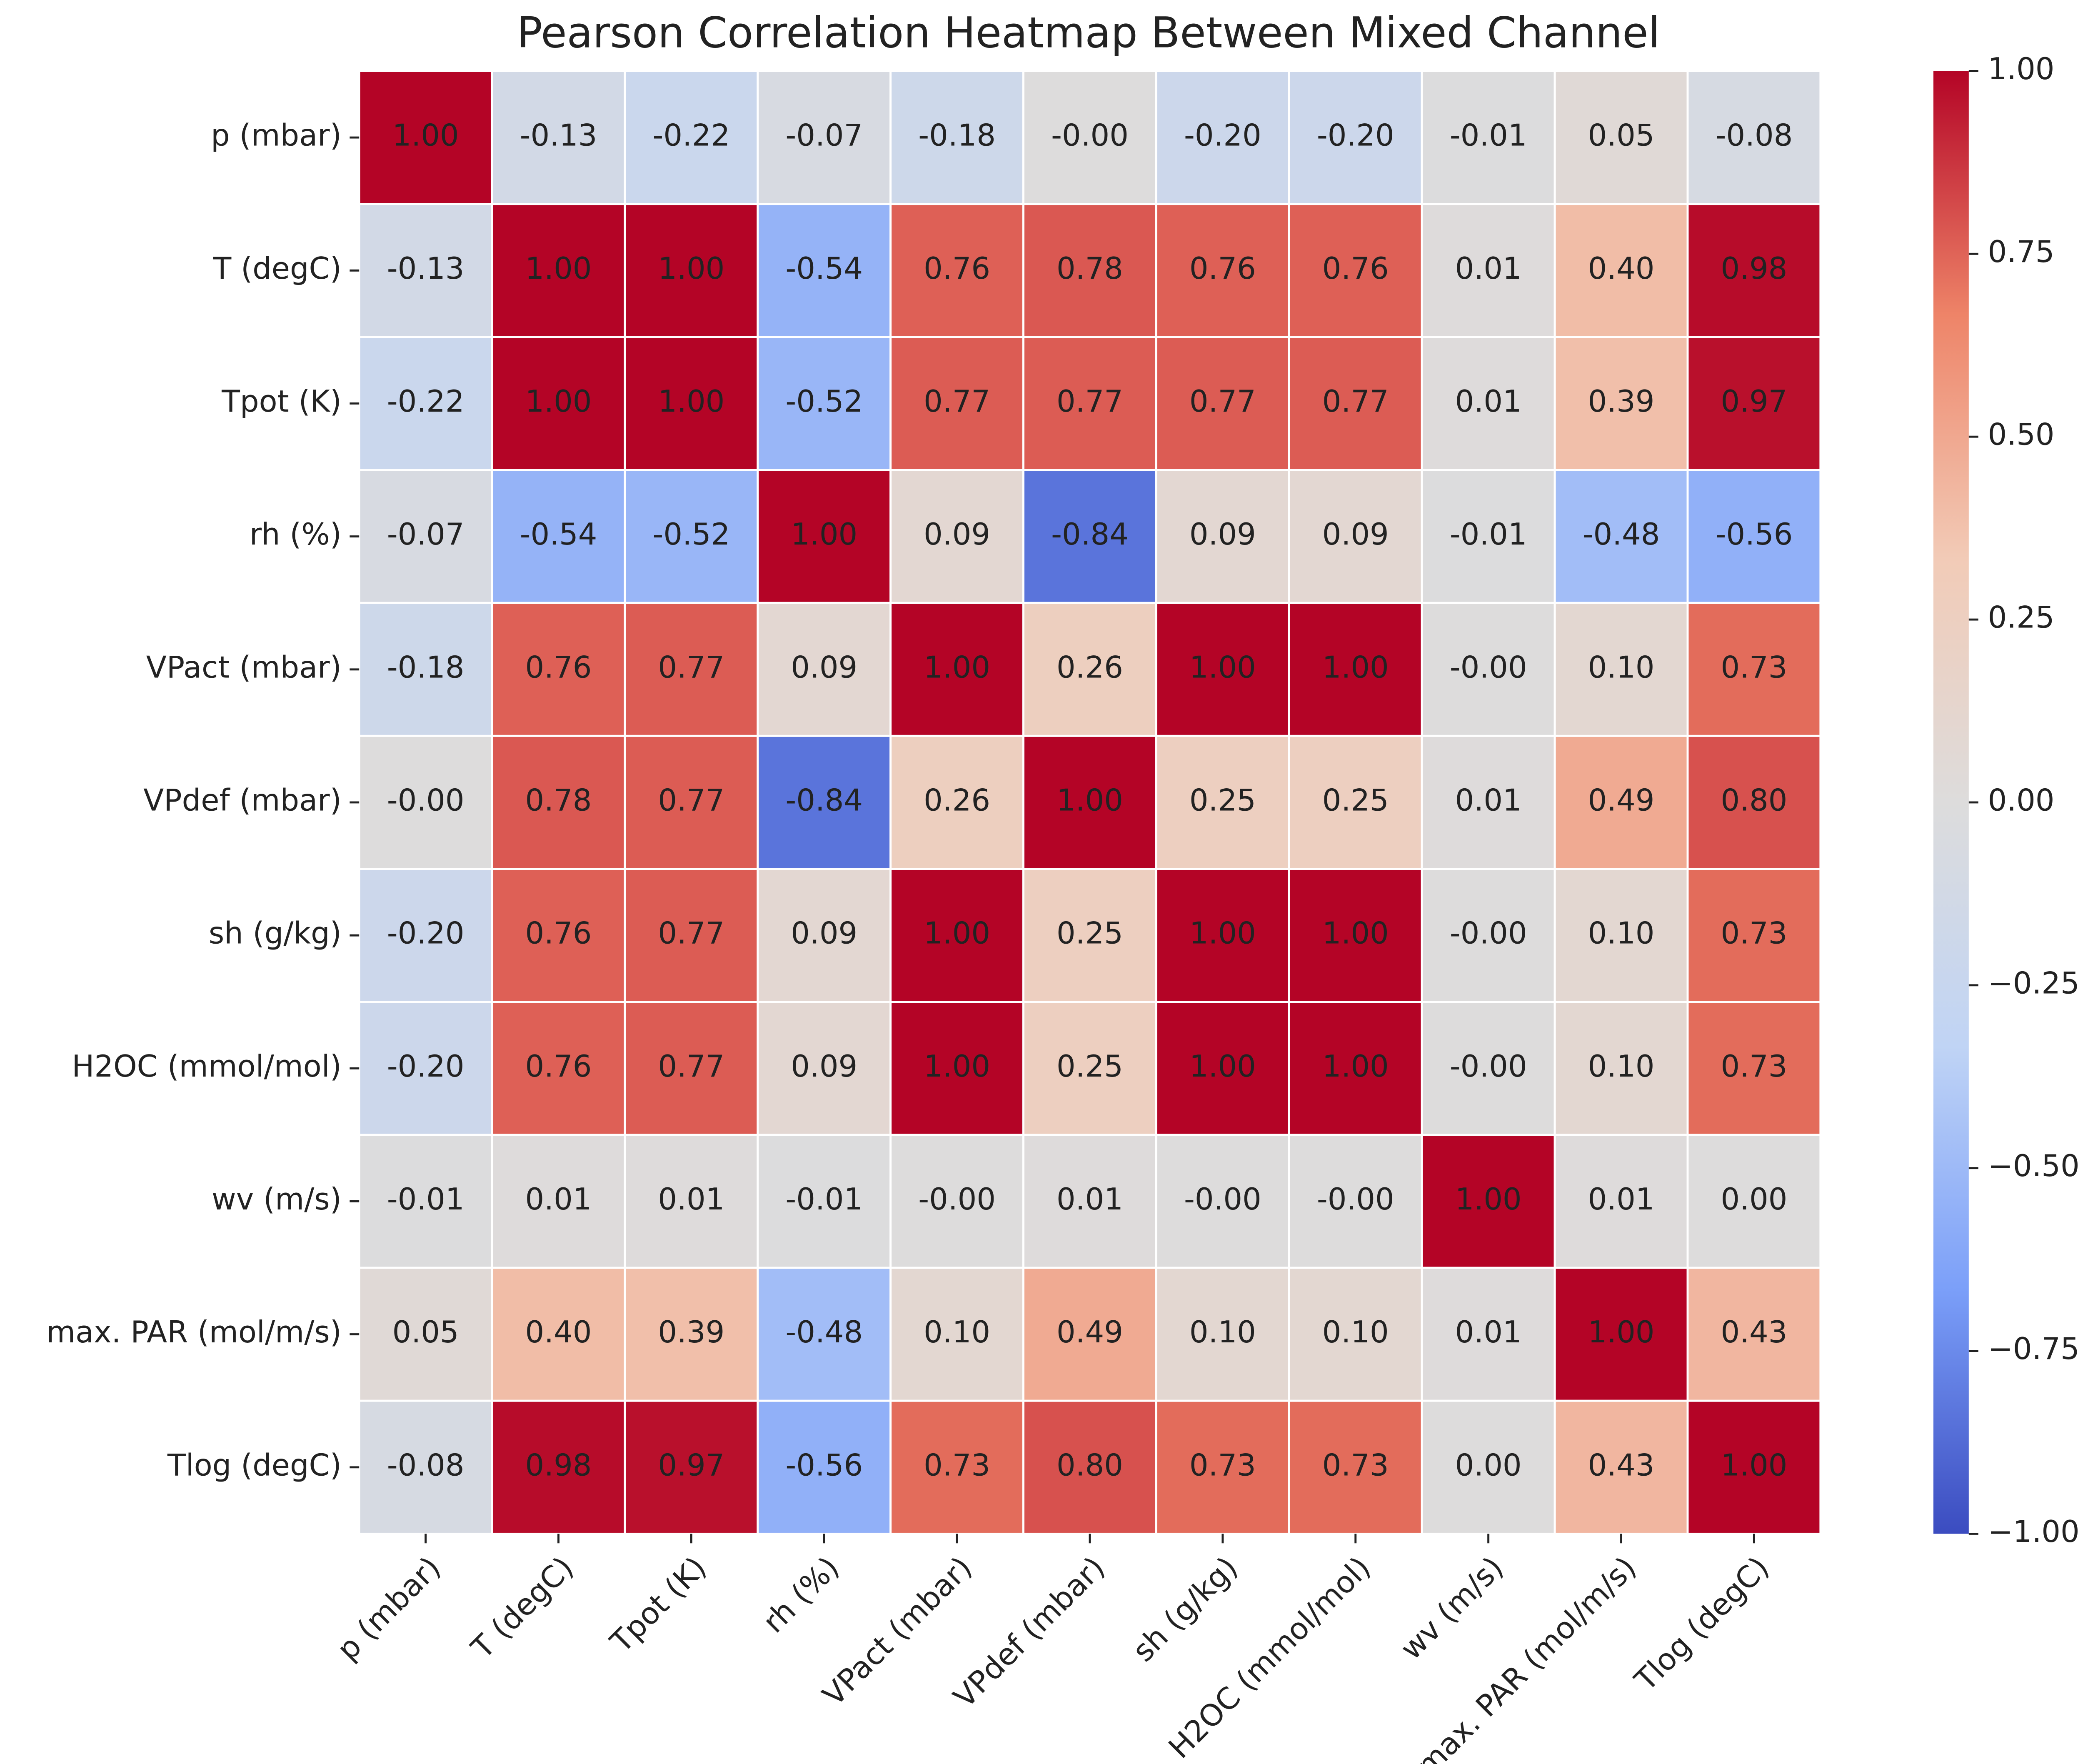  I want to click on colorbar-tick-label: −1.00, so click(2034, 1532).